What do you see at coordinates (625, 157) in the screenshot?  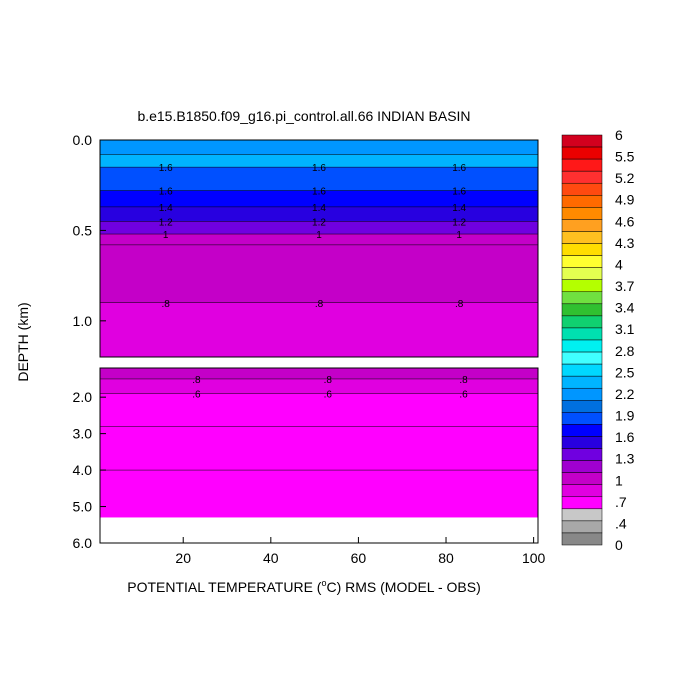 I see `colorbar-label: 5.5` at bounding box center [625, 157].